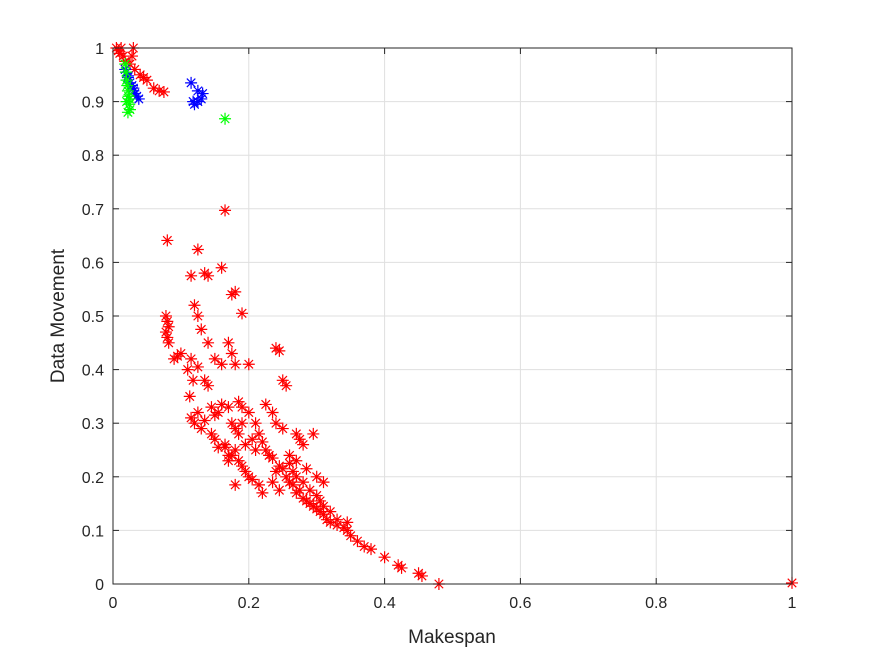 This screenshot has height=656, width=875. I want to click on y-tick-label: 0.6, so click(93, 263).